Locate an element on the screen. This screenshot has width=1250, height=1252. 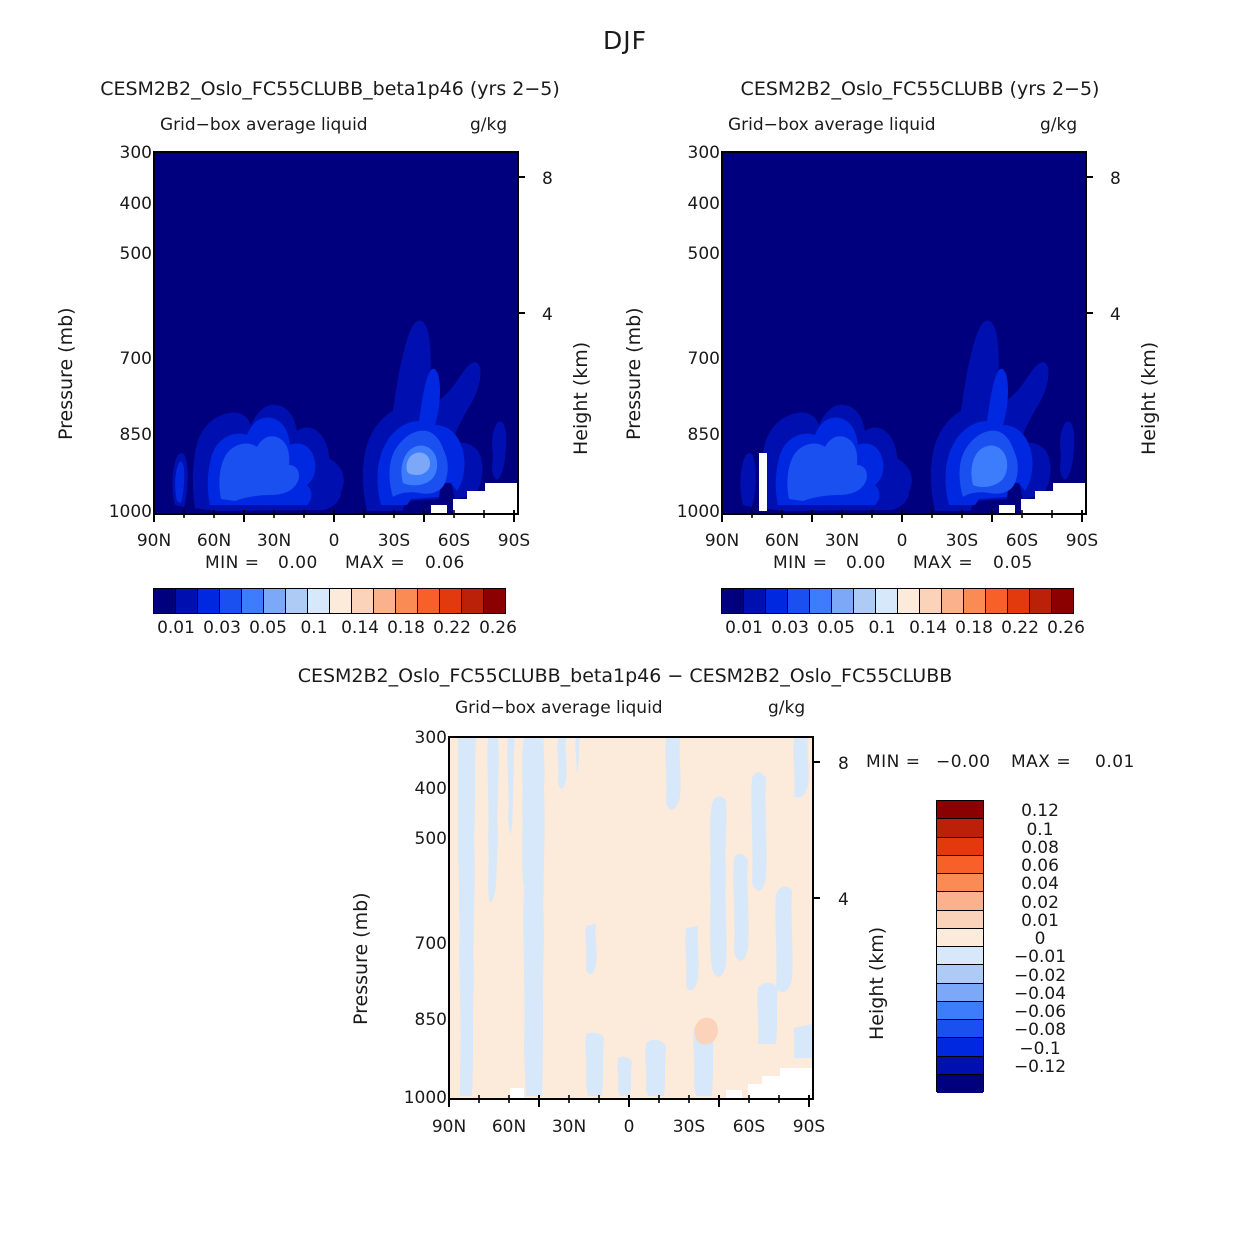
diff-xtick-30N: 30N is located at coordinates (569, 1127).